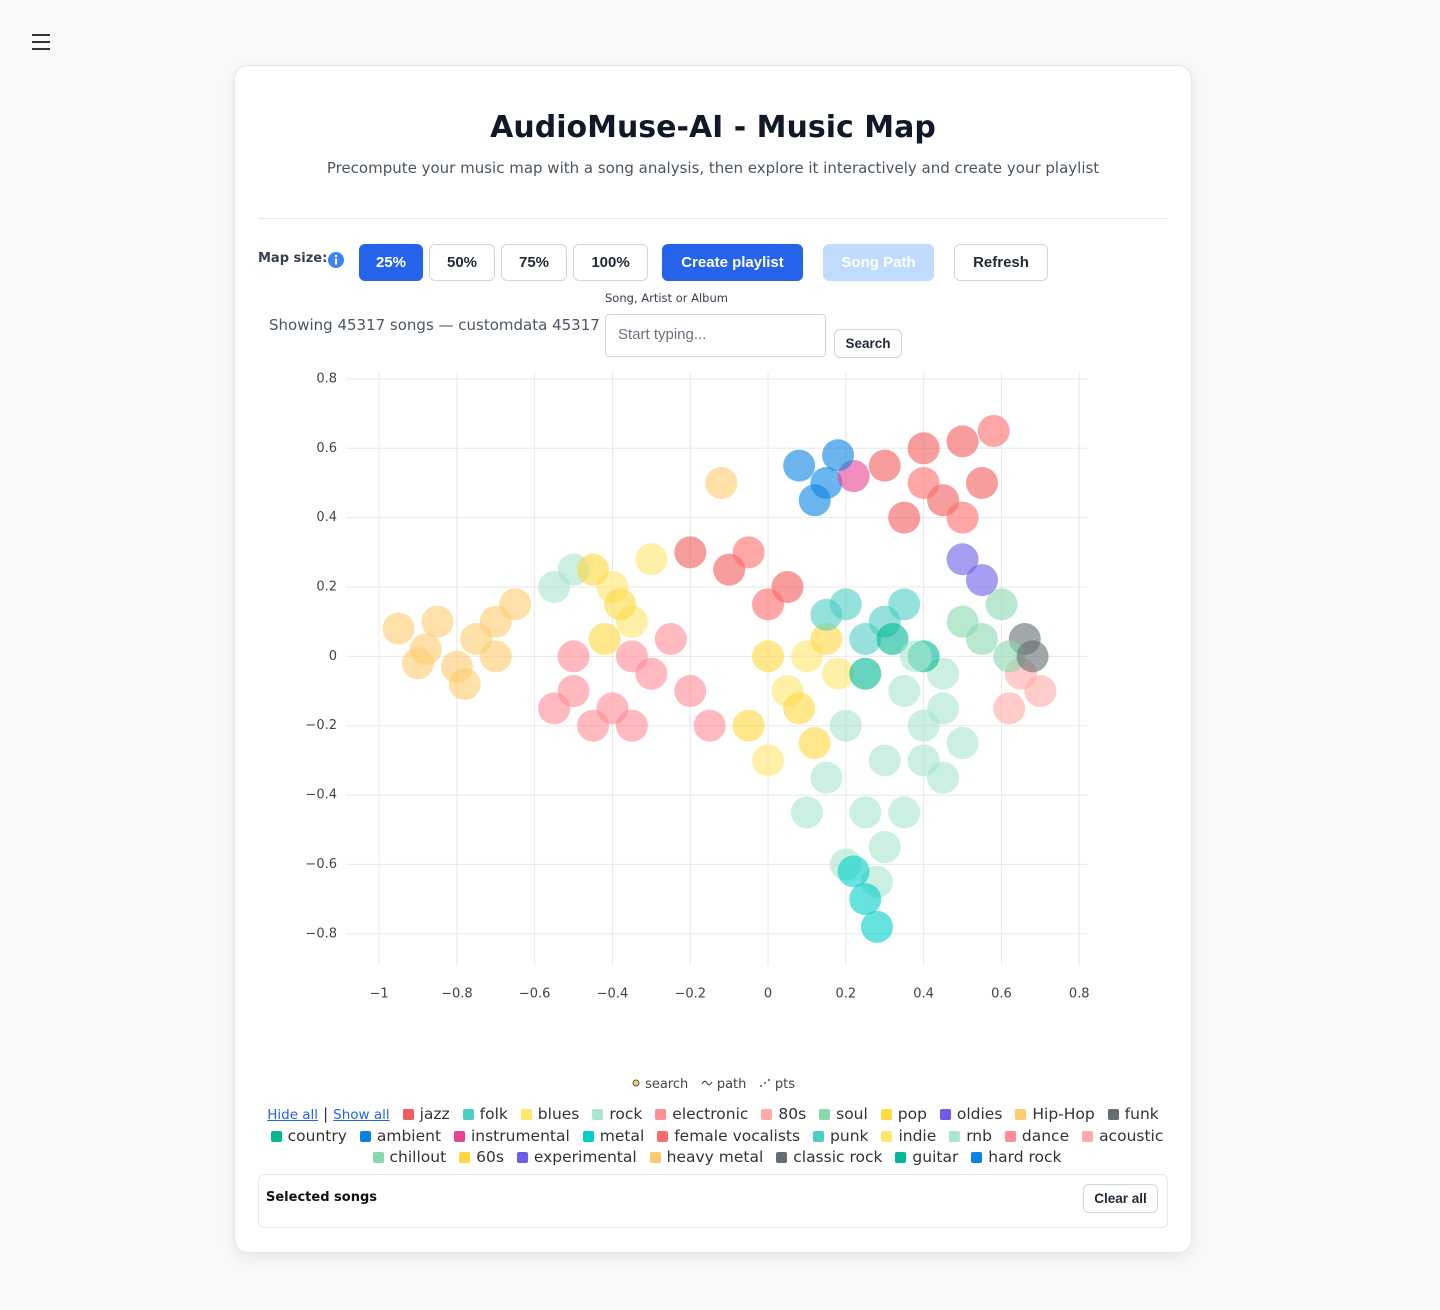 Image resolution: width=1440 pixels, height=1310 pixels. Describe the element at coordinates (1063, 1114) in the screenshot. I see `legend-item: Hip-Hop` at that location.